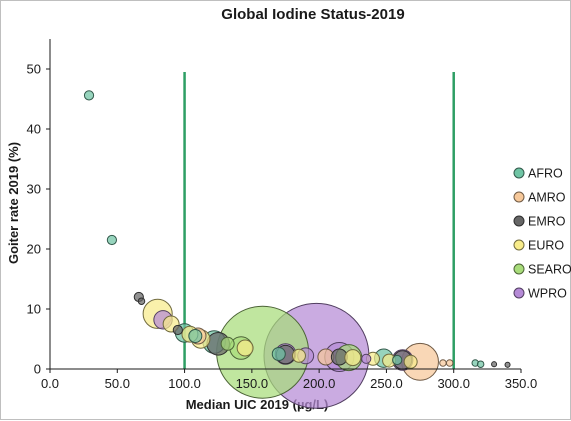 The width and height of the screenshot is (571, 421). Describe the element at coordinates (34, 69) in the screenshot. I see `y-tick-label: 50` at that location.